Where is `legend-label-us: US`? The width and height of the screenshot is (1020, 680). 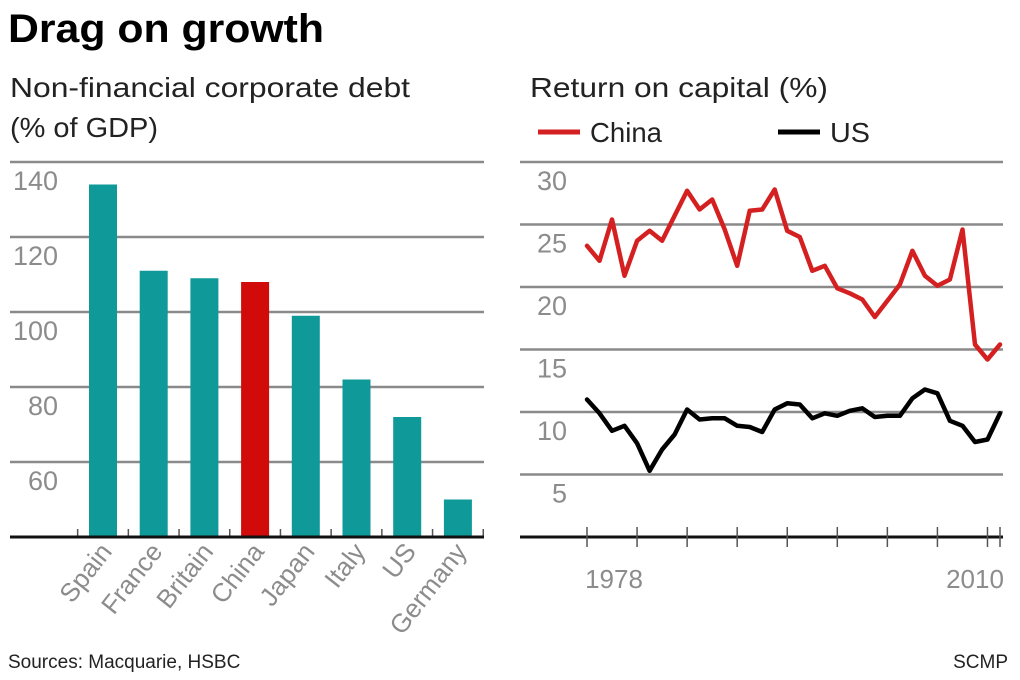
legend-label-us: US is located at coordinates (850, 132).